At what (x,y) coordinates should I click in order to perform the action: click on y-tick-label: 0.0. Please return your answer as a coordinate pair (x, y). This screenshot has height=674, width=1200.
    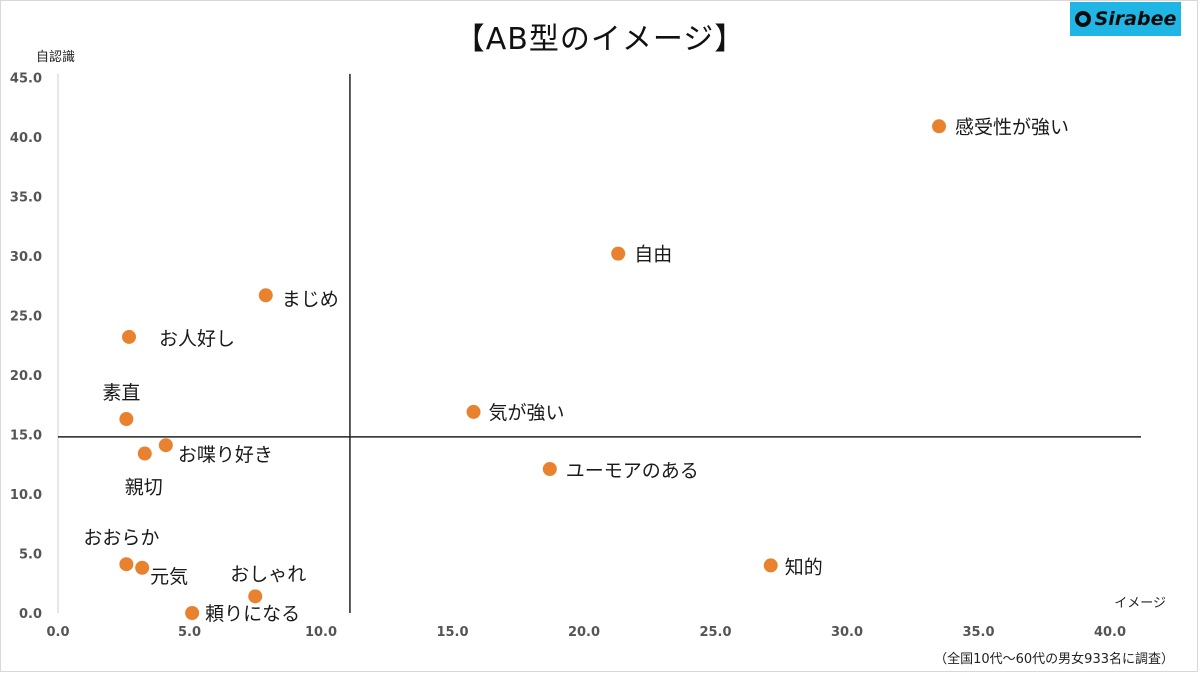
    Looking at the image, I should click on (30, 614).